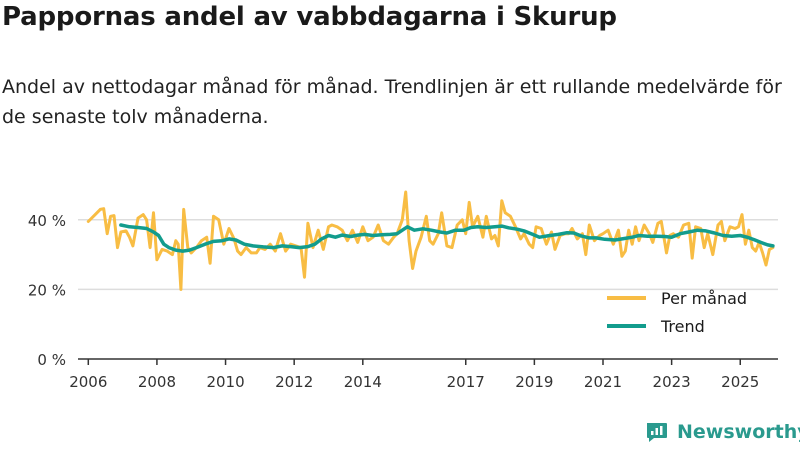 The image size is (800, 450). What do you see at coordinates (51, 360) in the screenshot?
I see `y-tick-label: 0 %` at bounding box center [51, 360].